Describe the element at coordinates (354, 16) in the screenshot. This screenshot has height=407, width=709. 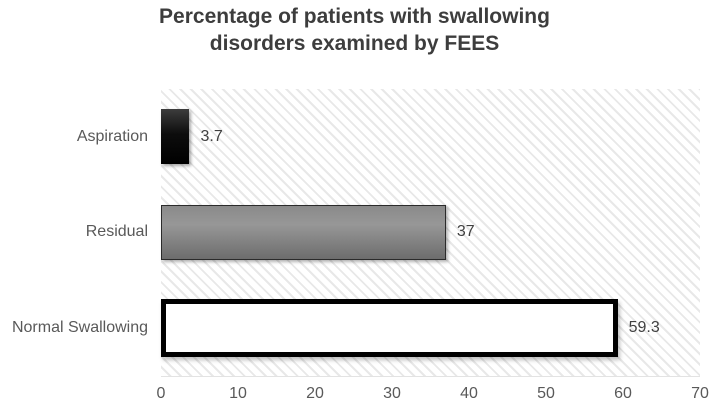
I see `chart-title-line-1: Percentage of patients with swallowing` at that location.